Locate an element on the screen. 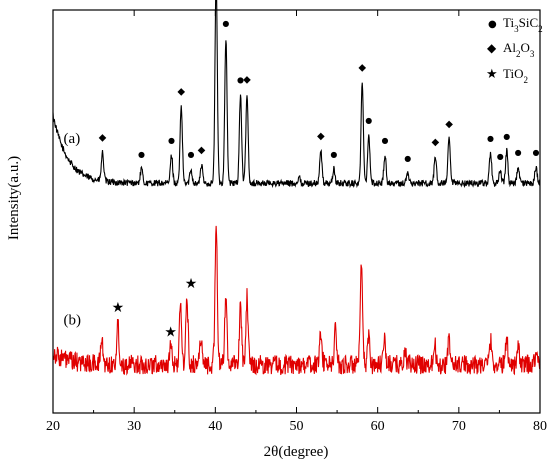 The image size is (550, 469). star-icon: ★ is located at coordinates (492, 74).